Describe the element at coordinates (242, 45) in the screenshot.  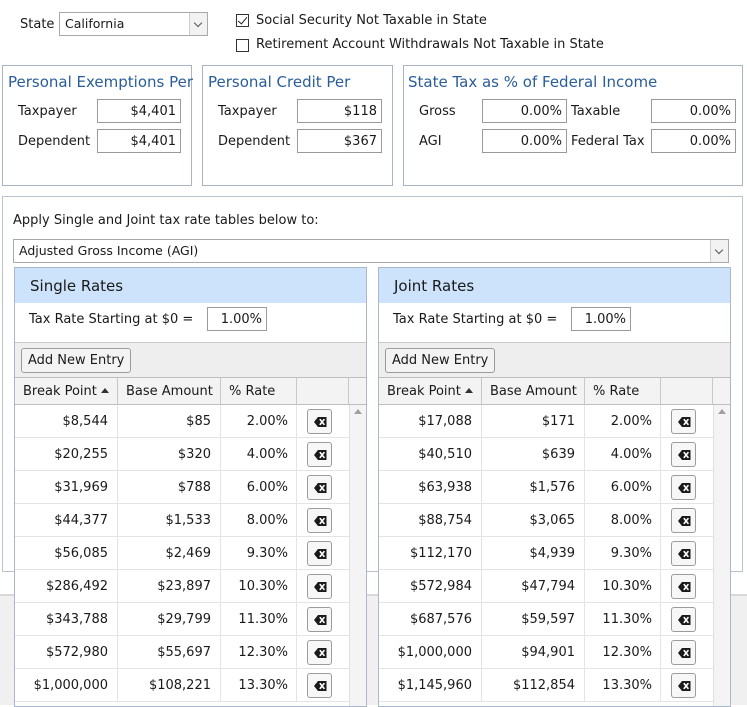
I see `retirement-not-taxable-checkbox` at that location.